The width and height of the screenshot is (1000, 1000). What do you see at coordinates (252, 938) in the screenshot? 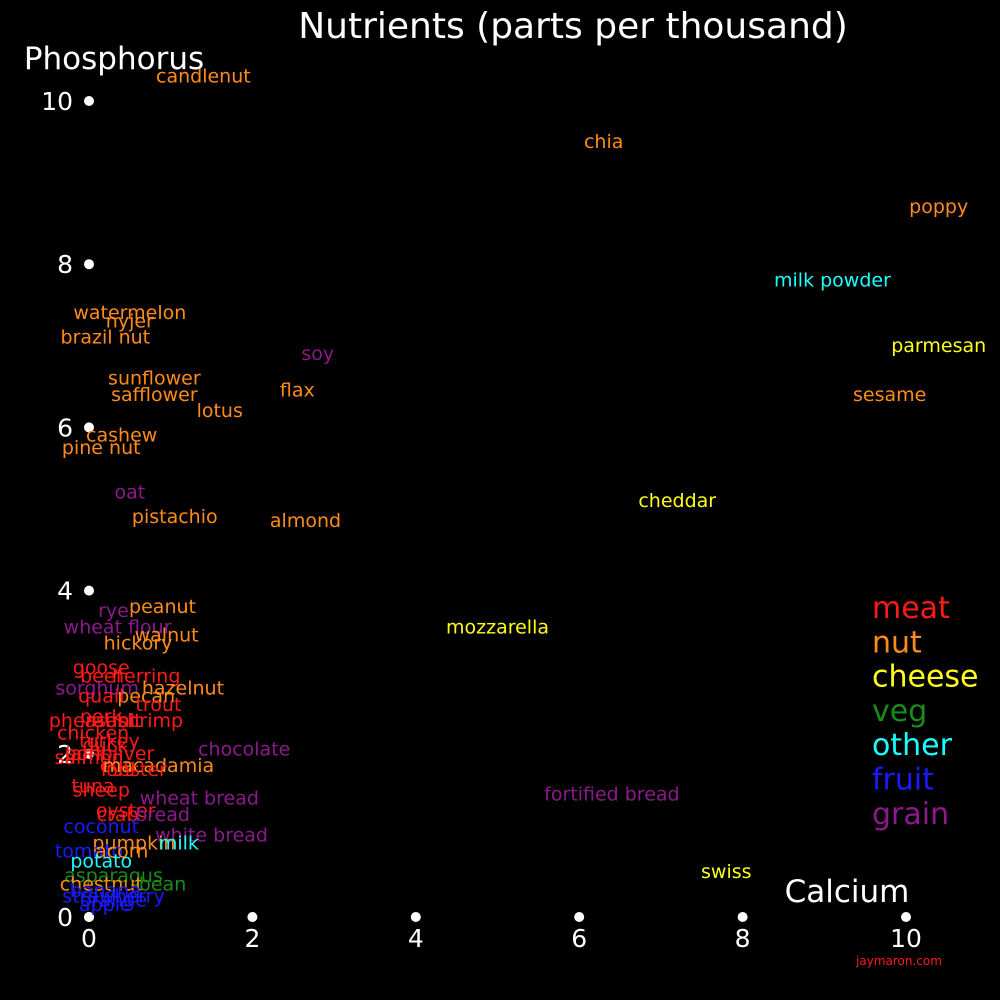
I see `x-tick-label: 2` at bounding box center [252, 938].